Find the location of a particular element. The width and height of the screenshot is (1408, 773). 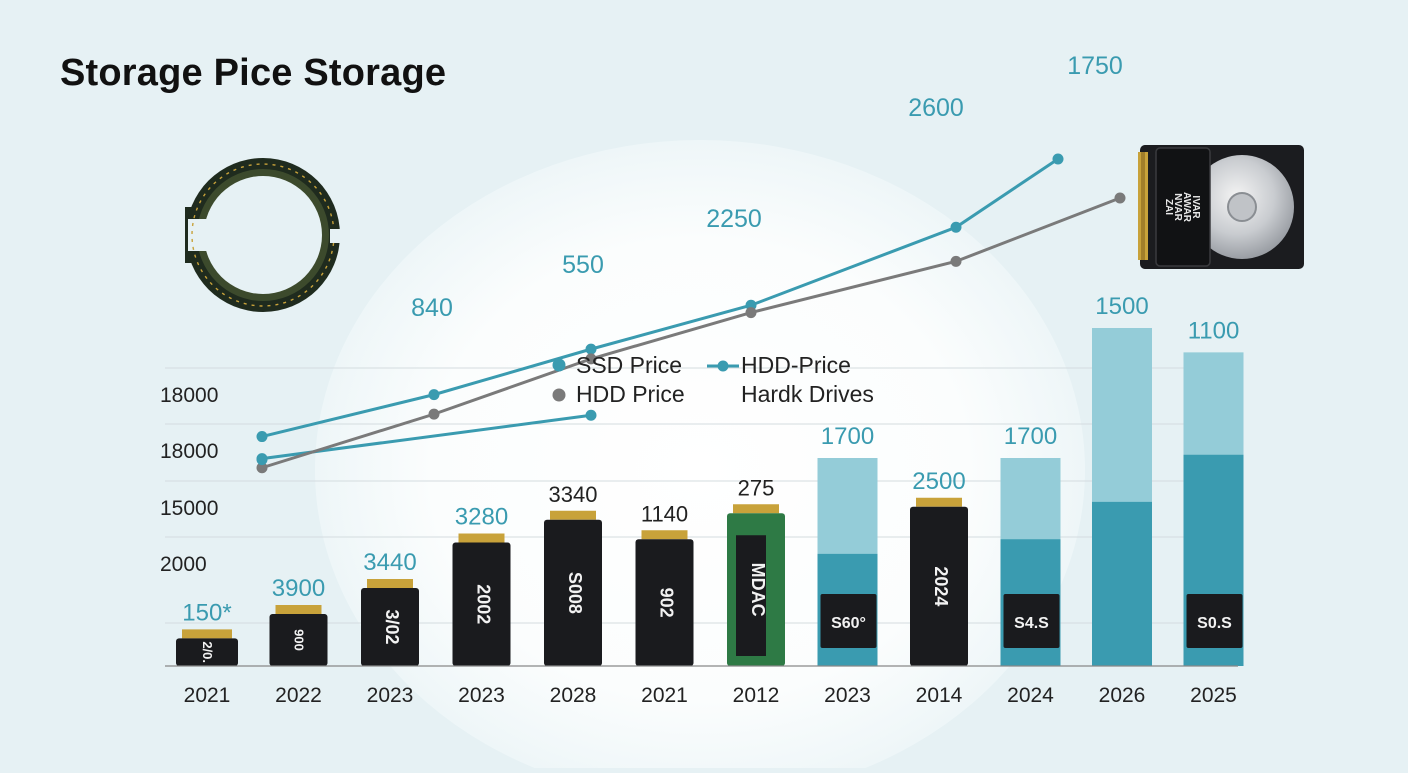

drive-text-group: 3/02 is located at coordinates (392, 626).